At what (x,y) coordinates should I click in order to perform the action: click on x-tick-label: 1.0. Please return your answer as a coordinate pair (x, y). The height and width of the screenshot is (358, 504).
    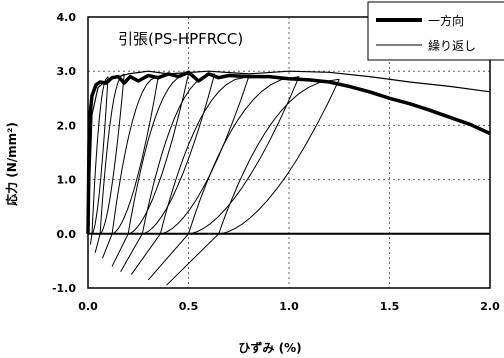
    Looking at the image, I should click on (289, 306).